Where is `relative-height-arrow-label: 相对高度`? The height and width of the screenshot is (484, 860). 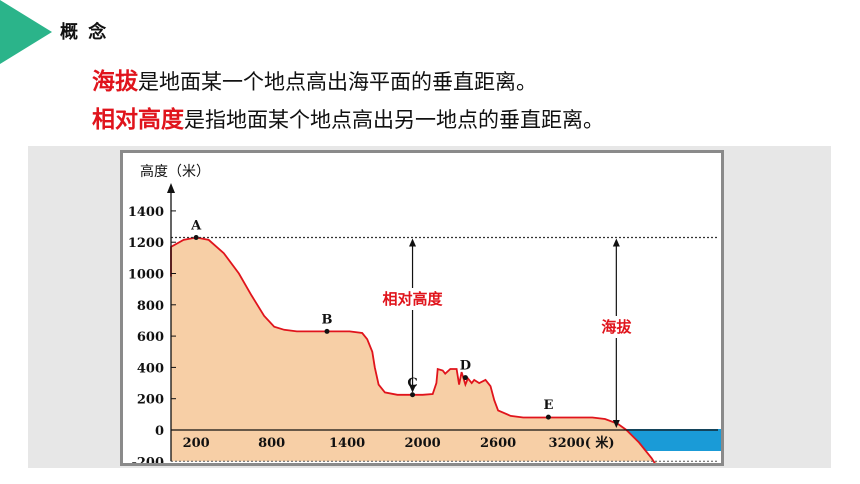
relative-height-arrow-label: 相对高度 is located at coordinates (413, 299).